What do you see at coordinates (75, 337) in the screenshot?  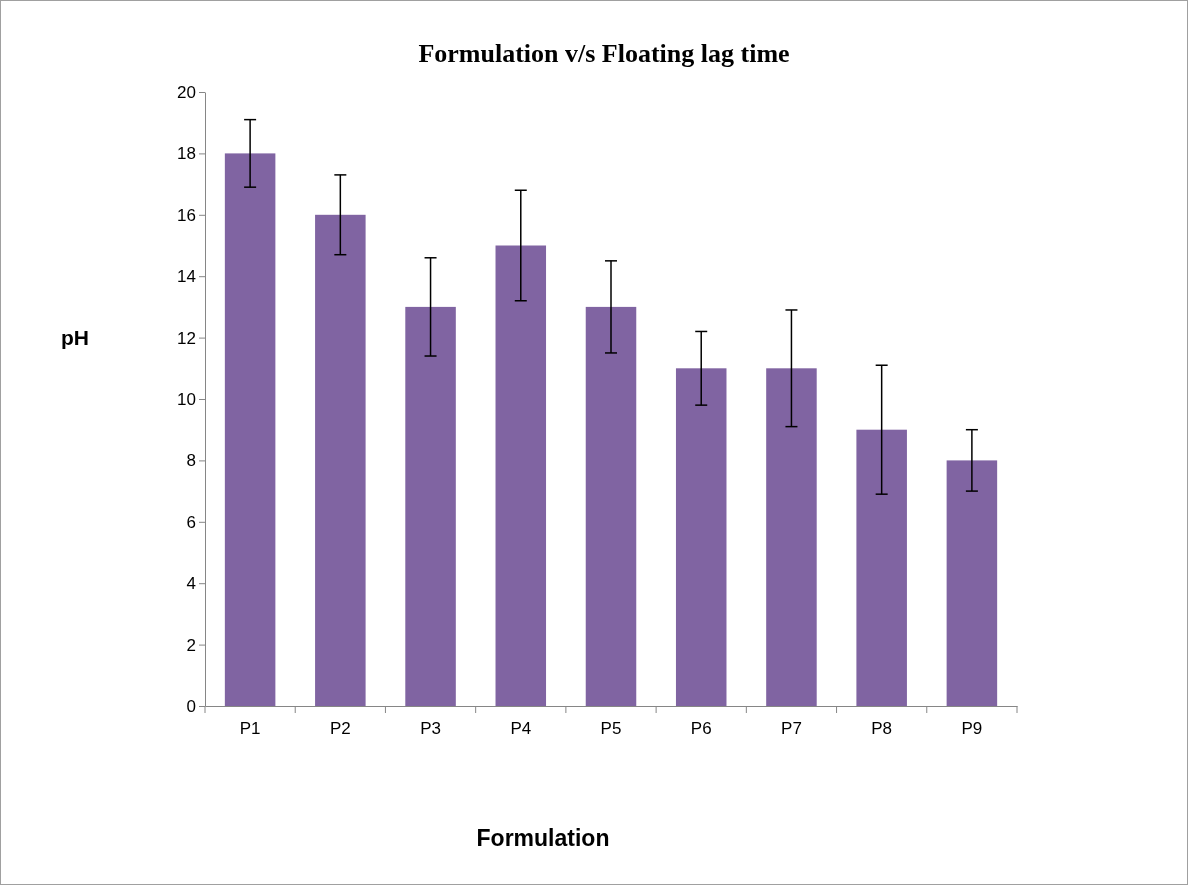 I see `y-axis-title: pH` at bounding box center [75, 337].